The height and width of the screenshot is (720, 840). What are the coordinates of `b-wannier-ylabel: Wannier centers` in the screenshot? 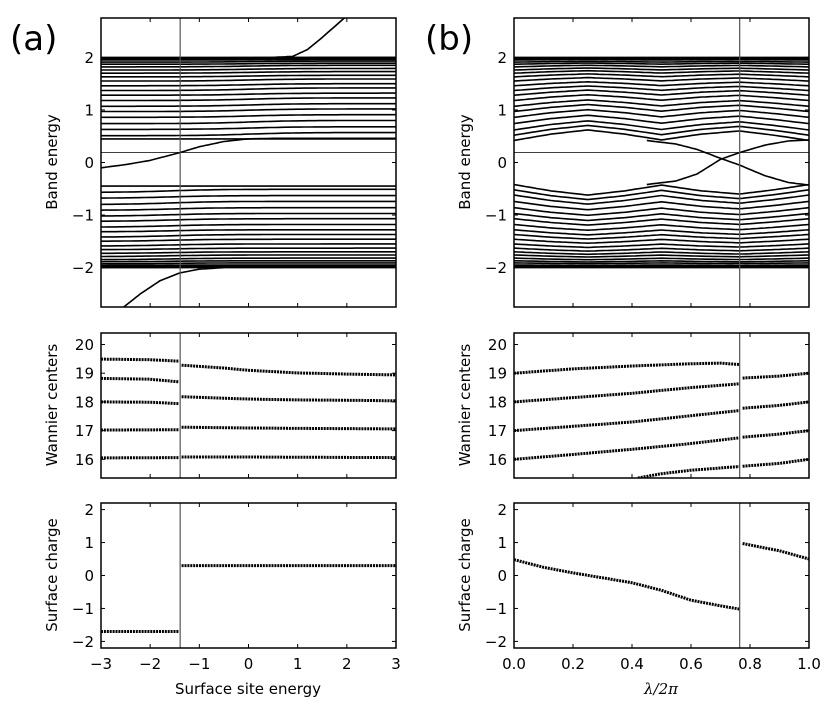 It's located at (465, 405).